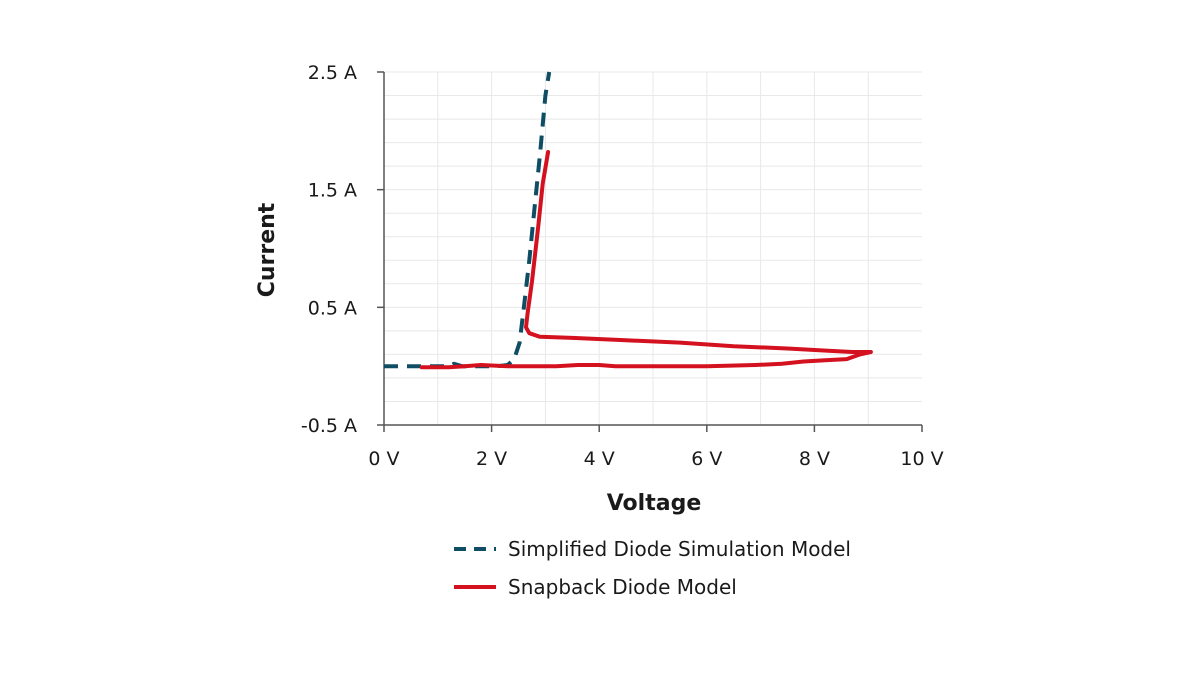 The image size is (1200, 675). I want to click on x-tick-label: 2 V, so click(491, 459).